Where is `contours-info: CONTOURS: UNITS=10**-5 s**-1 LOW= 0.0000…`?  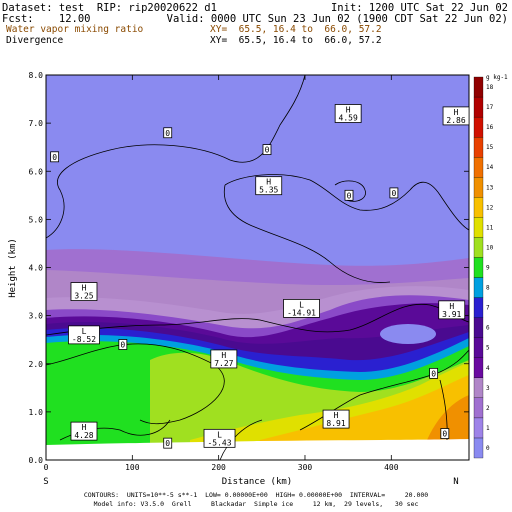
contours-info: CONTOURS: UNITS=10**-5 s**-1 LOW= 0.0000… is located at coordinates (256, 495).